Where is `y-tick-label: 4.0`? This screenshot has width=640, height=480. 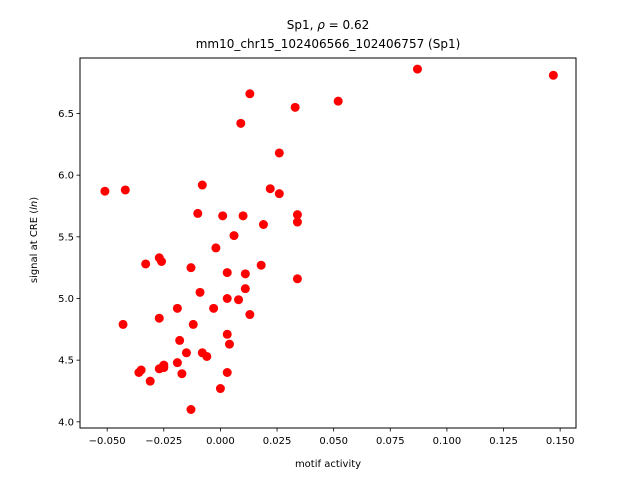 y-tick-label: 4.0 is located at coordinates (66, 422).